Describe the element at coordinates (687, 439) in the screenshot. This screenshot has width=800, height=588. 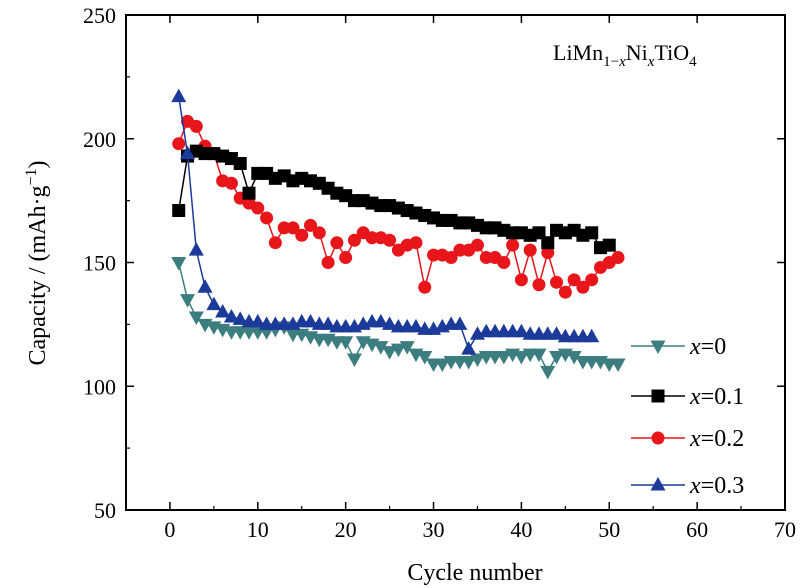
I see `legend-item: x=0.2` at that location.